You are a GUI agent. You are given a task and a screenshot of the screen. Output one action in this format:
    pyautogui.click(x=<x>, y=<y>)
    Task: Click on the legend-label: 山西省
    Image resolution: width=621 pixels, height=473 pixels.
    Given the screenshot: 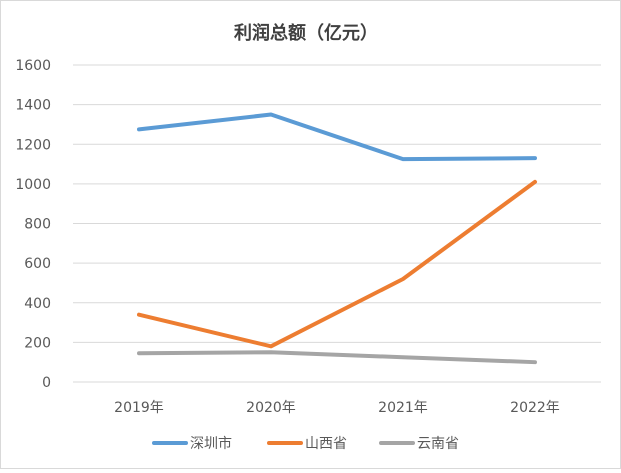 What is the action you would take?
    pyautogui.click(x=326, y=444)
    